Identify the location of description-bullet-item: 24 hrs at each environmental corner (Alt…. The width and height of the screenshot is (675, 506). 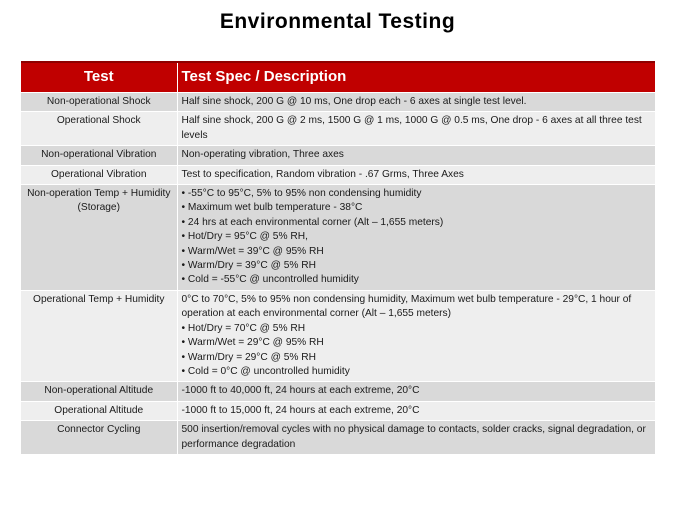
(417, 223).